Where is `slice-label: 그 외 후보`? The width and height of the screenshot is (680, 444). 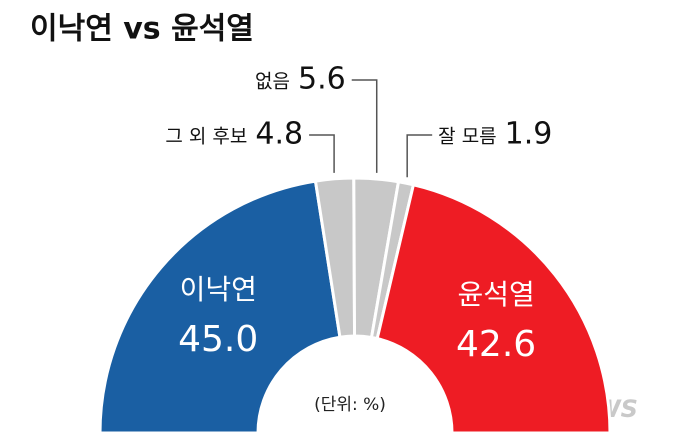
slice-label: 그 외 후보 is located at coordinates (206, 137).